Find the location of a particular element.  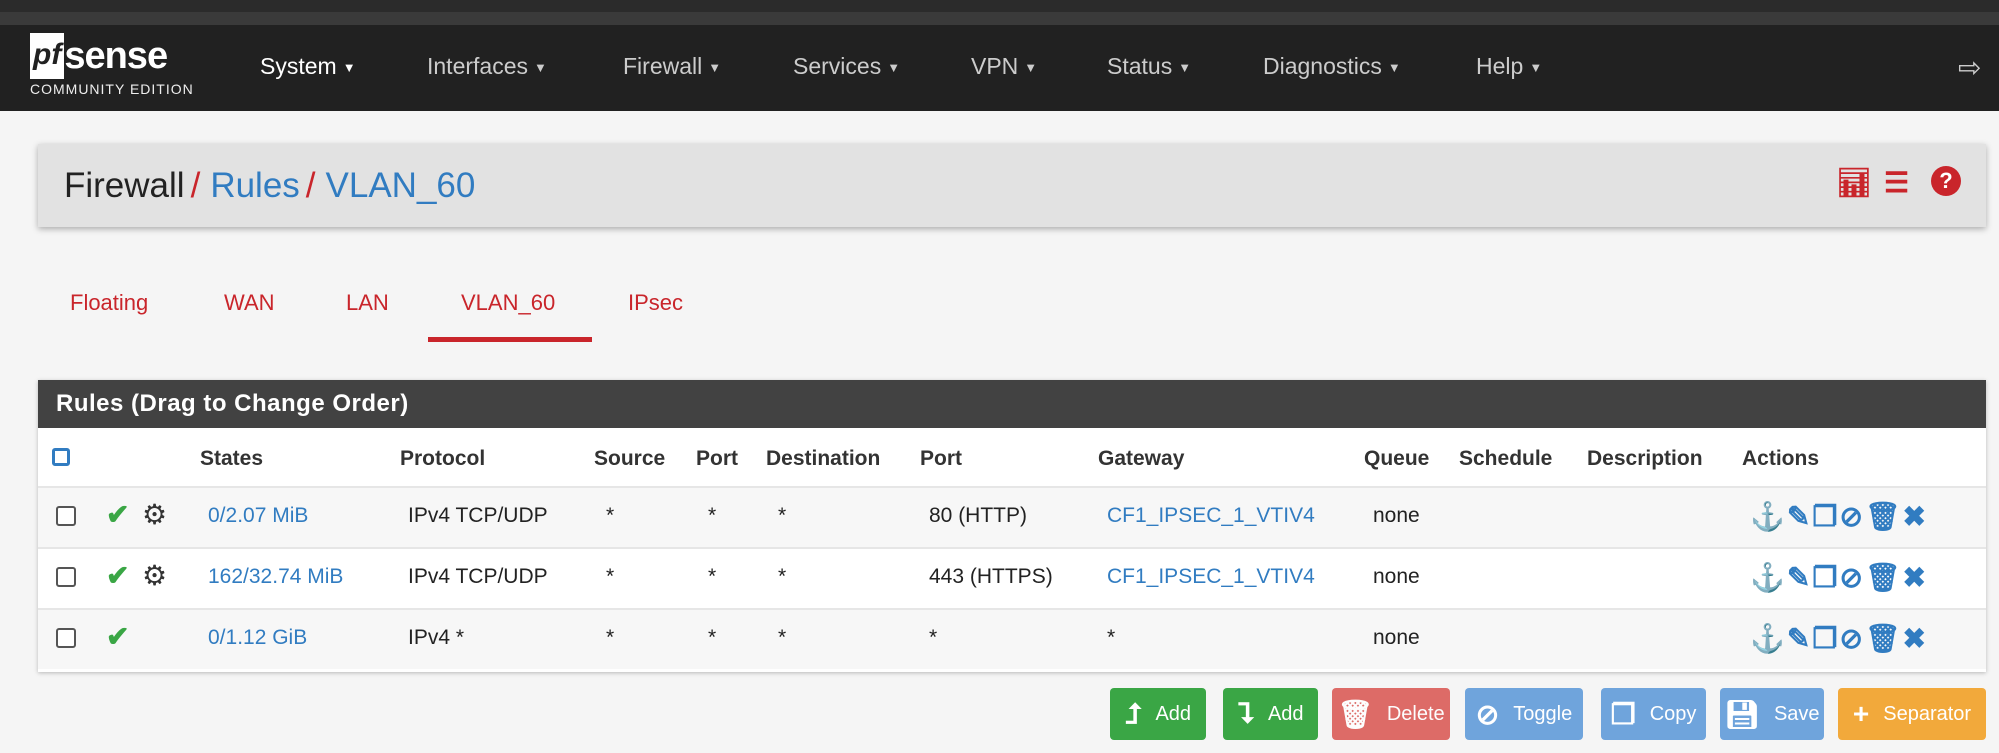

tab-vlan-60: VLAN_60 is located at coordinates (508, 302).